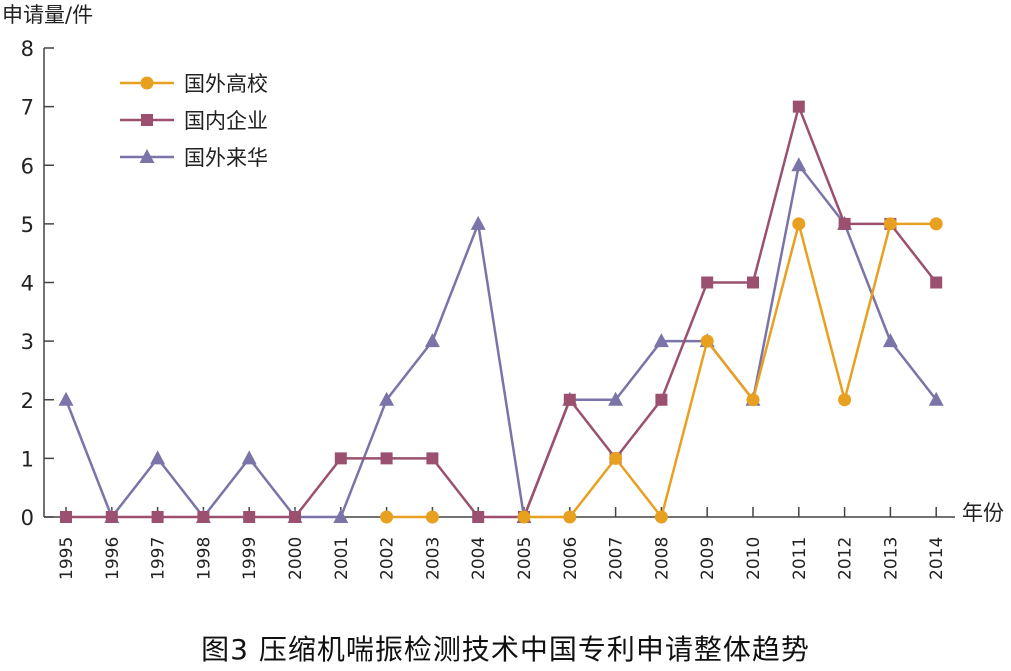  What do you see at coordinates (571, 558) in the screenshot?
I see `x-tick-label: 2006` at bounding box center [571, 558].